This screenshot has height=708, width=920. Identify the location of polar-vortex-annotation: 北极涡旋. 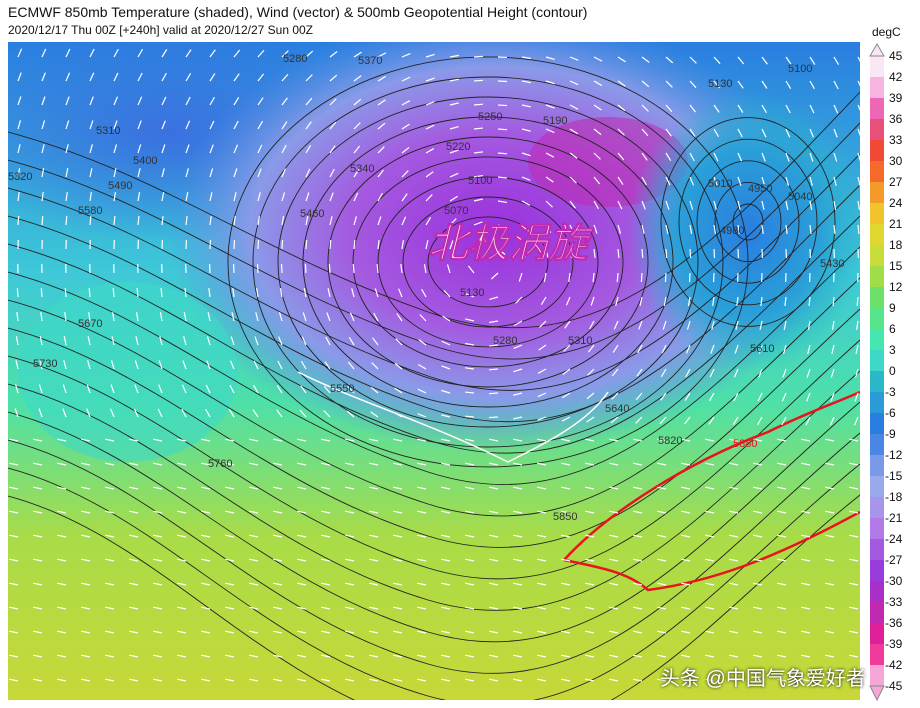
(511, 244).